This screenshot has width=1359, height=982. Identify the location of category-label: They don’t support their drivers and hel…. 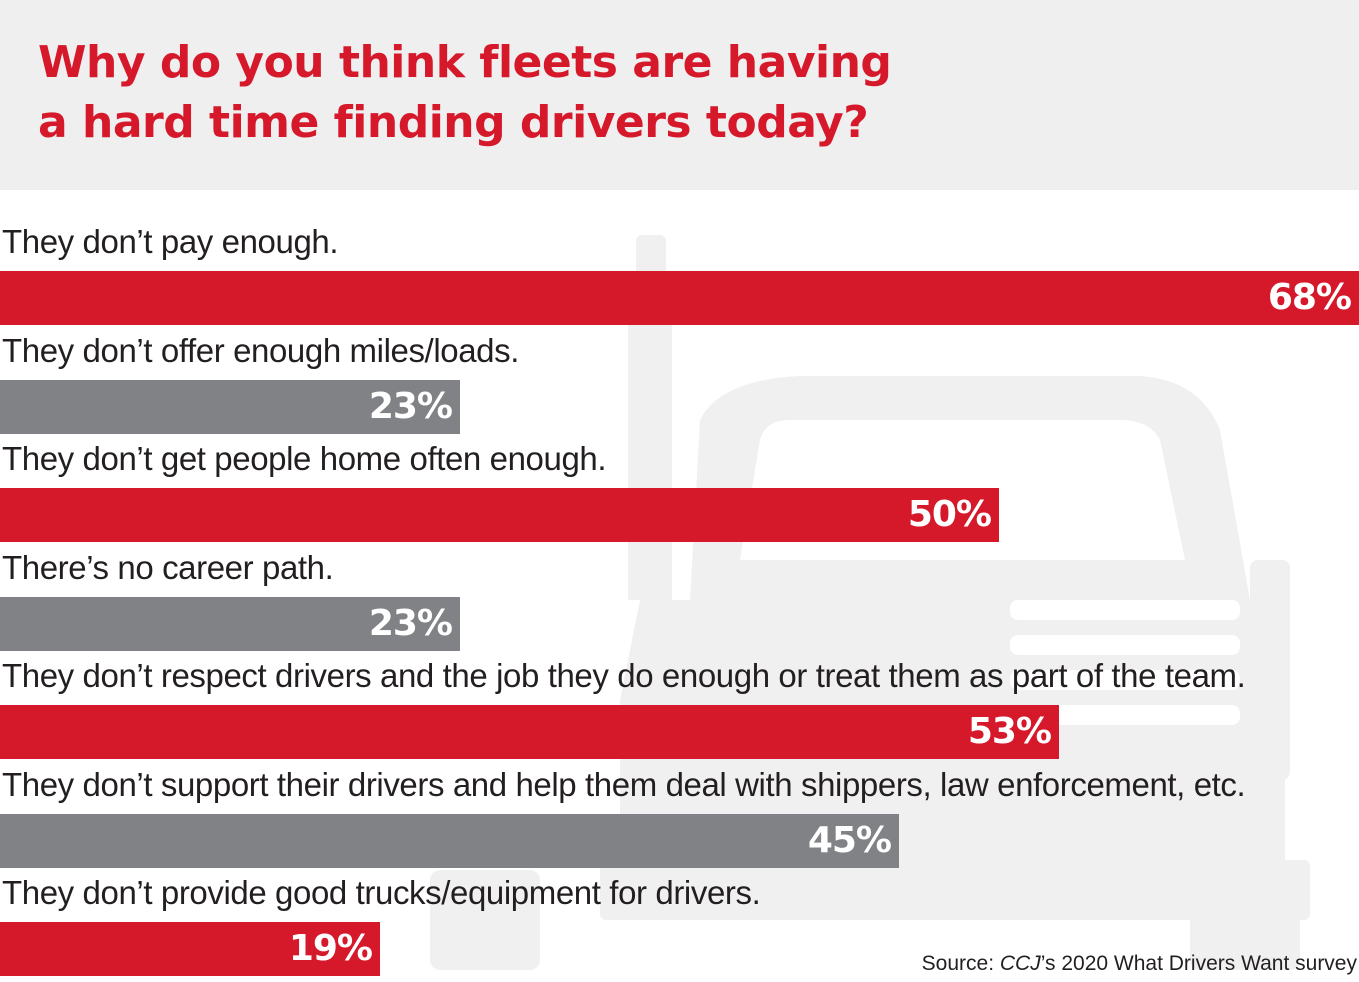
(624, 784).